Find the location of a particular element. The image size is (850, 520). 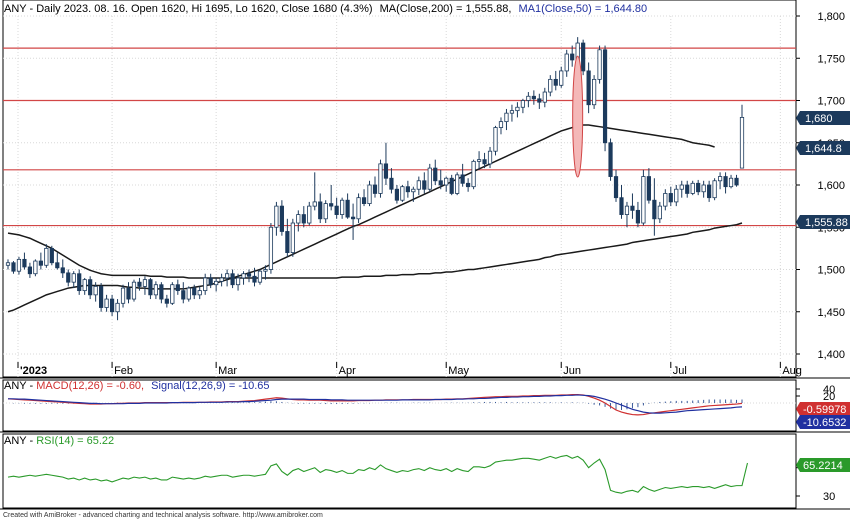

panel-frame is located at coordinates (399, 471).